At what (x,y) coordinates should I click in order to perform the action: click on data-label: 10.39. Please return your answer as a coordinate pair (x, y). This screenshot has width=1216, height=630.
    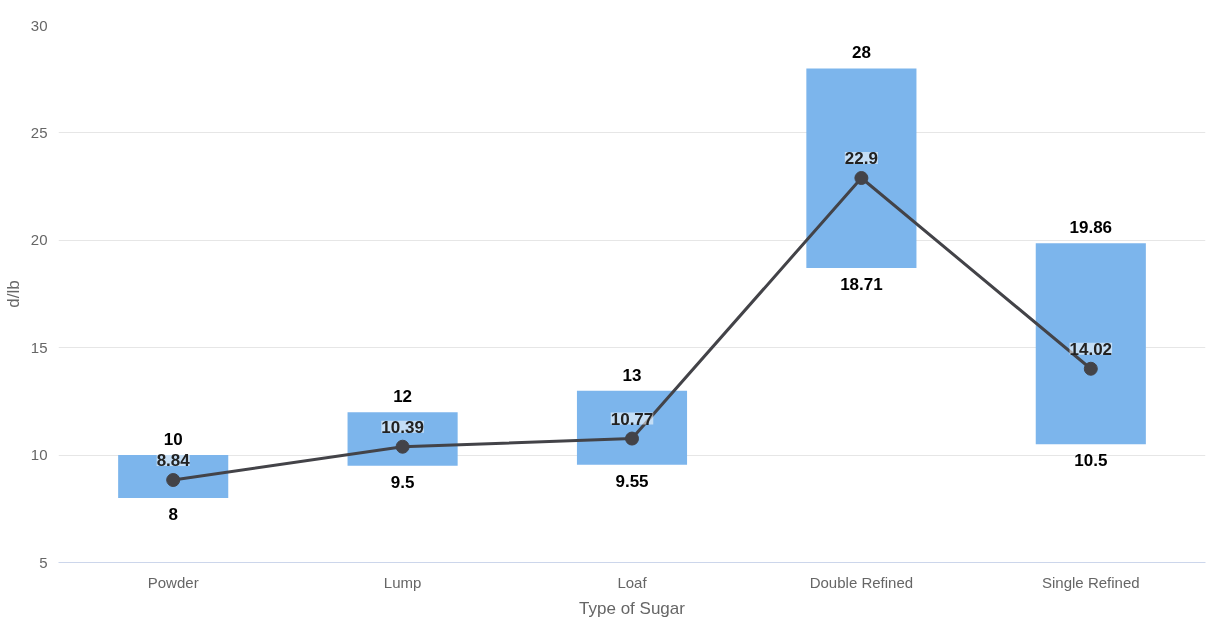
    Looking at the image, I should click on (402, 427).